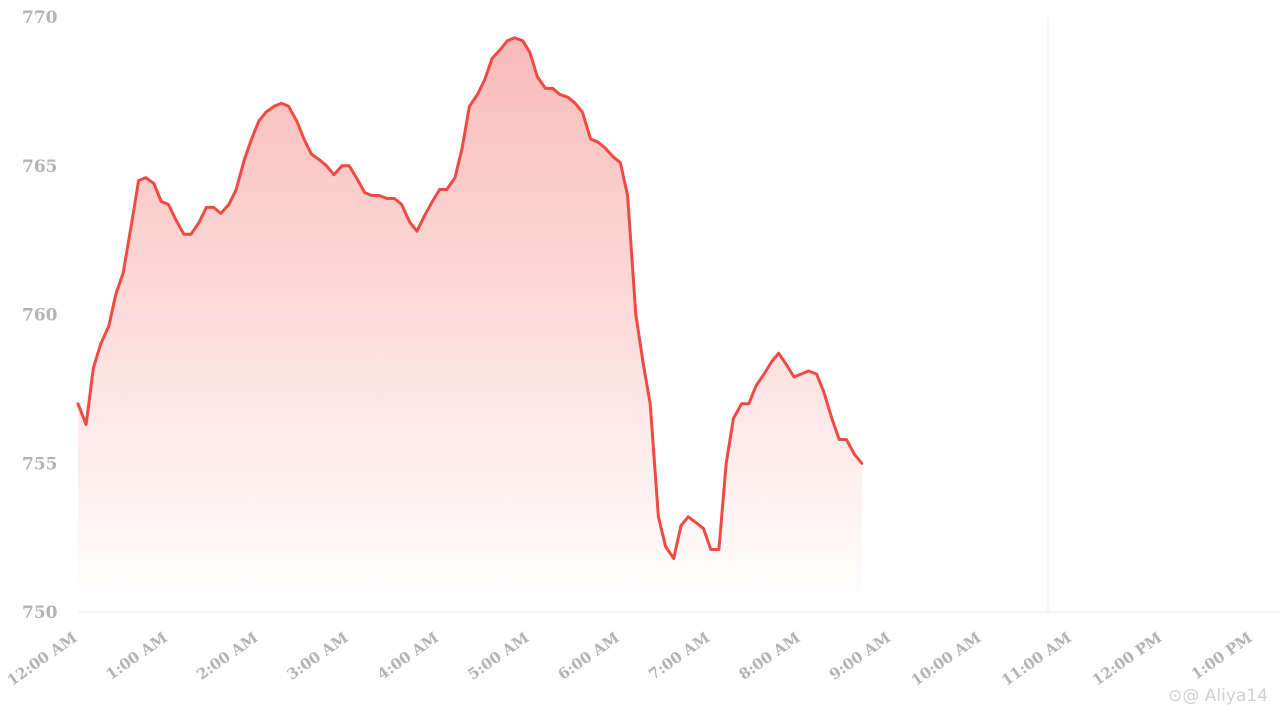 This screenshot has height=720, width=1280. I want to click on x-tick-label: 9:00 AM, so click(860, 656).